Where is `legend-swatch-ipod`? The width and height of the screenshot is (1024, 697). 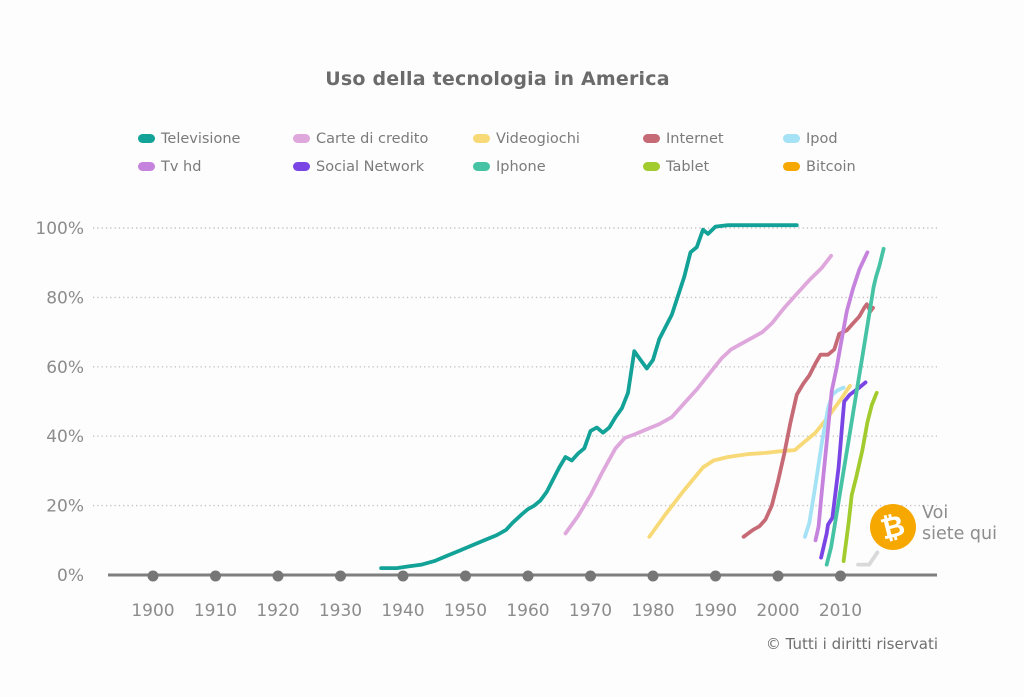
legend-swatch-ipod is located at coordinates (791, 138).